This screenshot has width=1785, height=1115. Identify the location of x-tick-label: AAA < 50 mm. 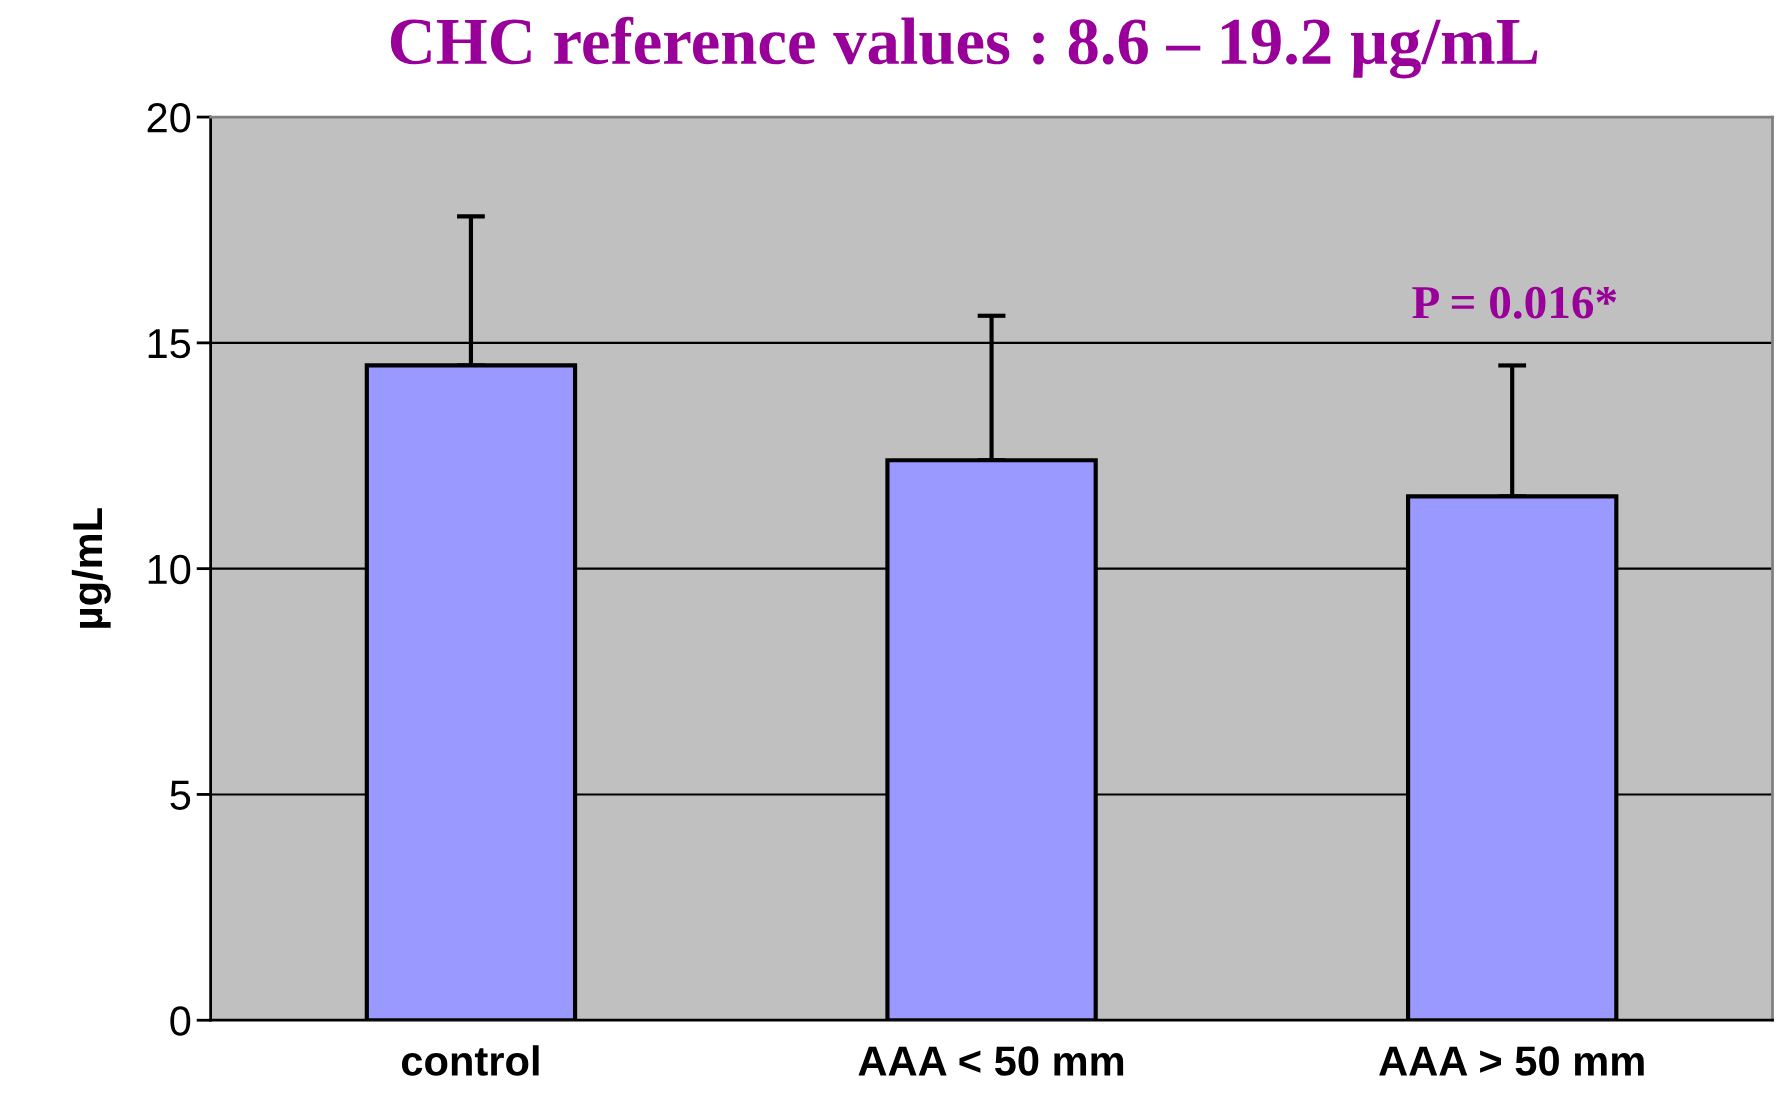
(991, 1061).